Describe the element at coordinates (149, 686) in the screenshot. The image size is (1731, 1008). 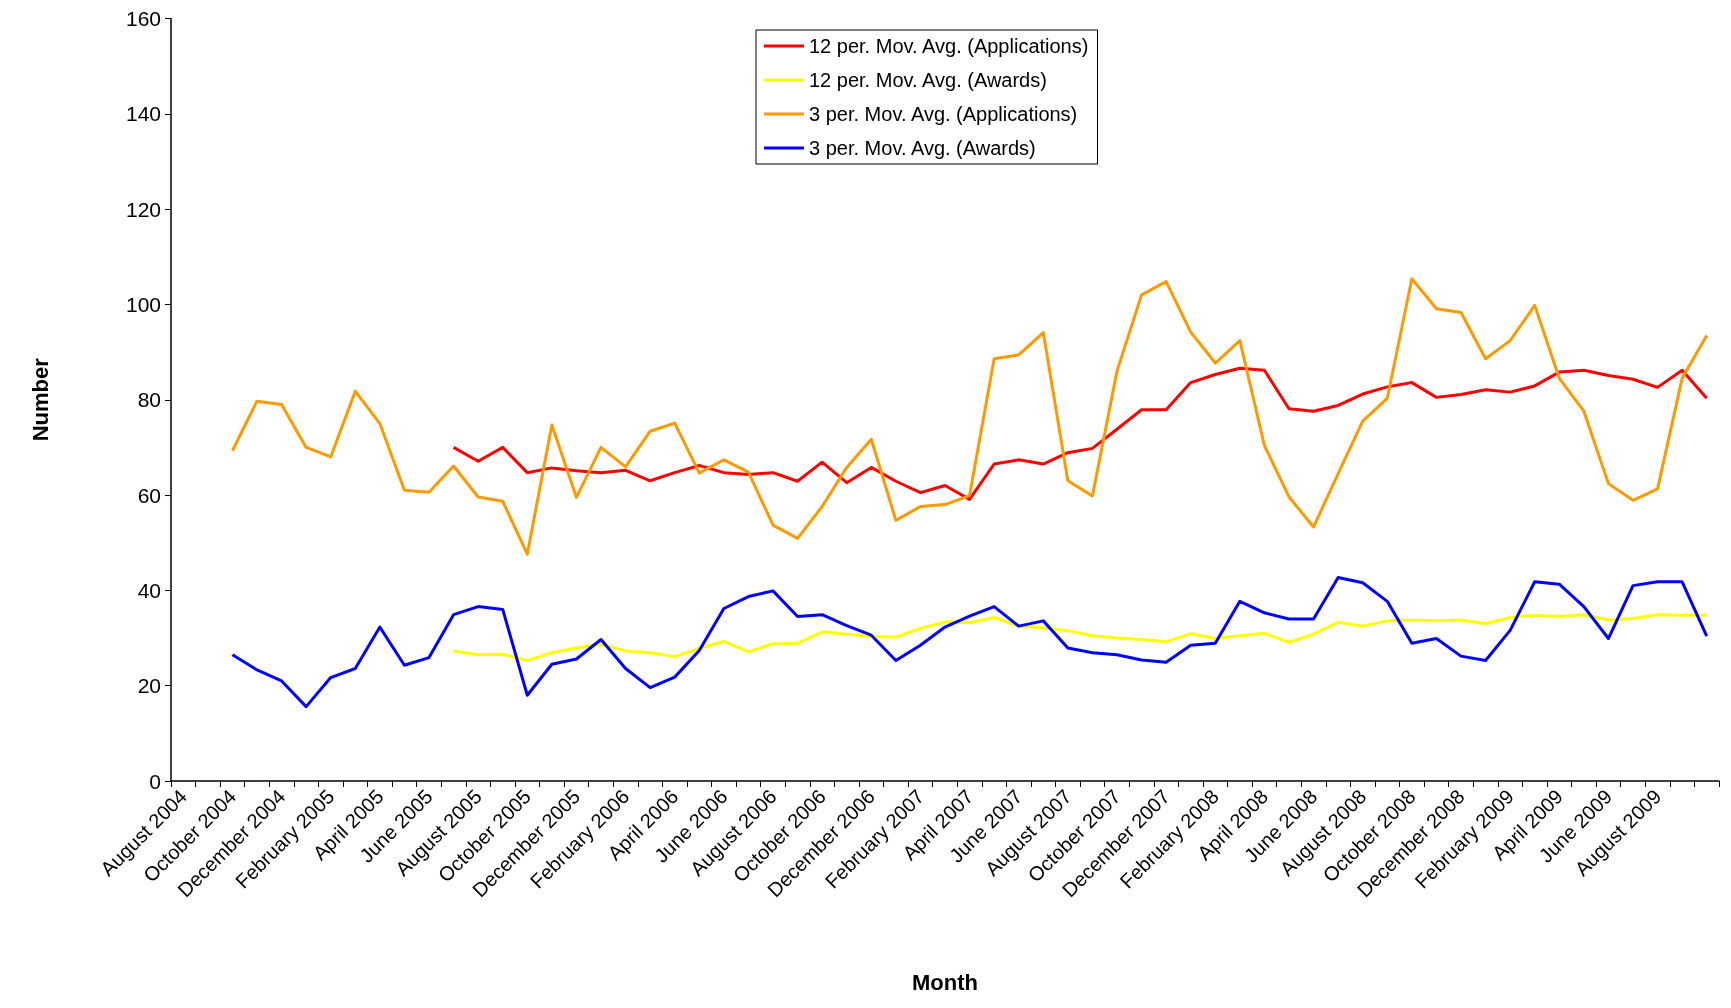
I see `y-tick-label: 20` at that location.